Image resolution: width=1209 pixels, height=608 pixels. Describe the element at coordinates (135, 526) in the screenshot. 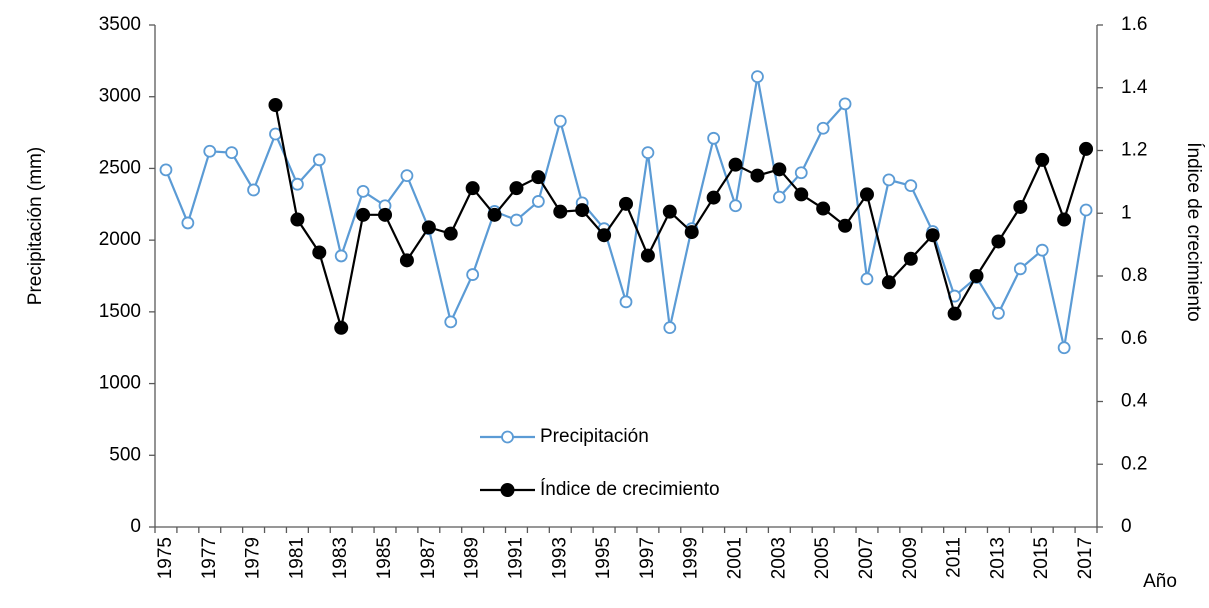

I see `y-tick-label: 0` at that location.